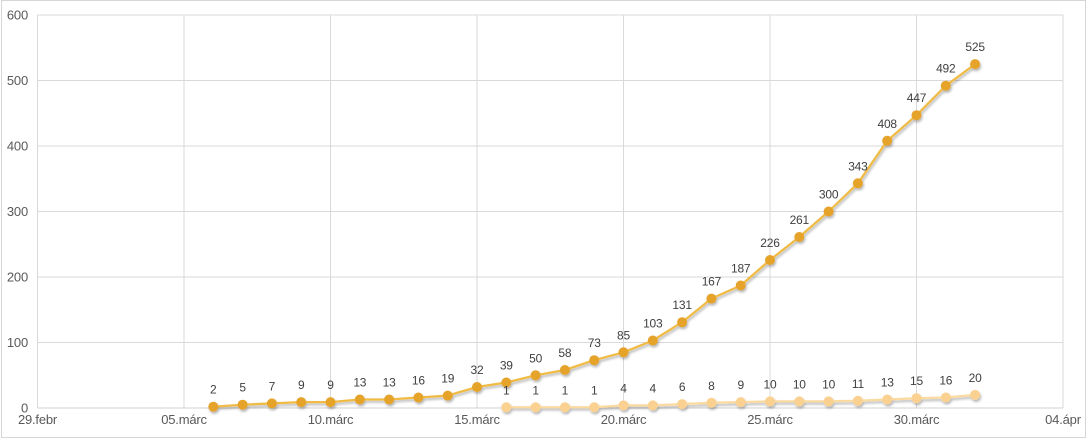  What do you see at coordinates (477, 419) in the screenshot?
I see `x-axis-tick-label: 15.márc` at bounding box center [477, 419].